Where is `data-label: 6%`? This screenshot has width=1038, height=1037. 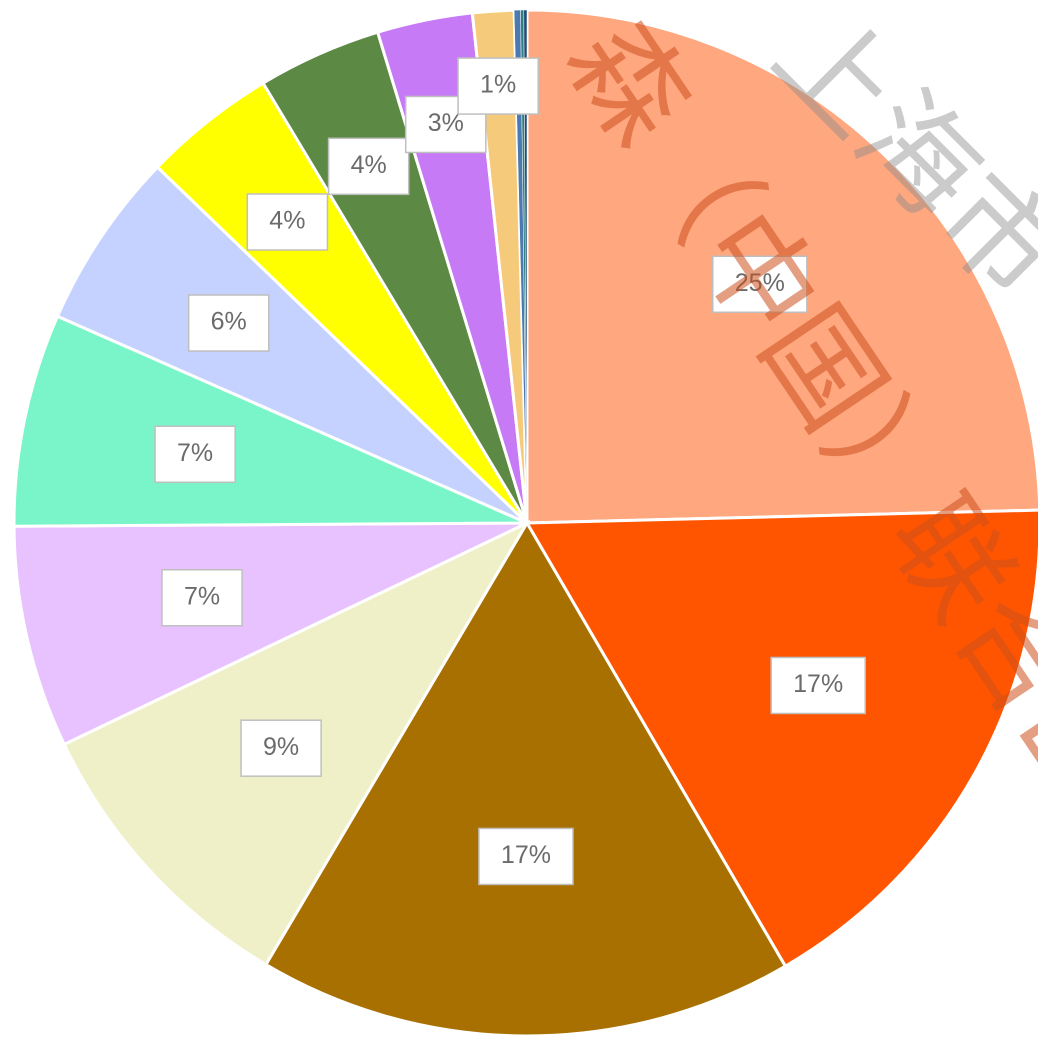
data-label: 6% is located at coordinates (229, 322).